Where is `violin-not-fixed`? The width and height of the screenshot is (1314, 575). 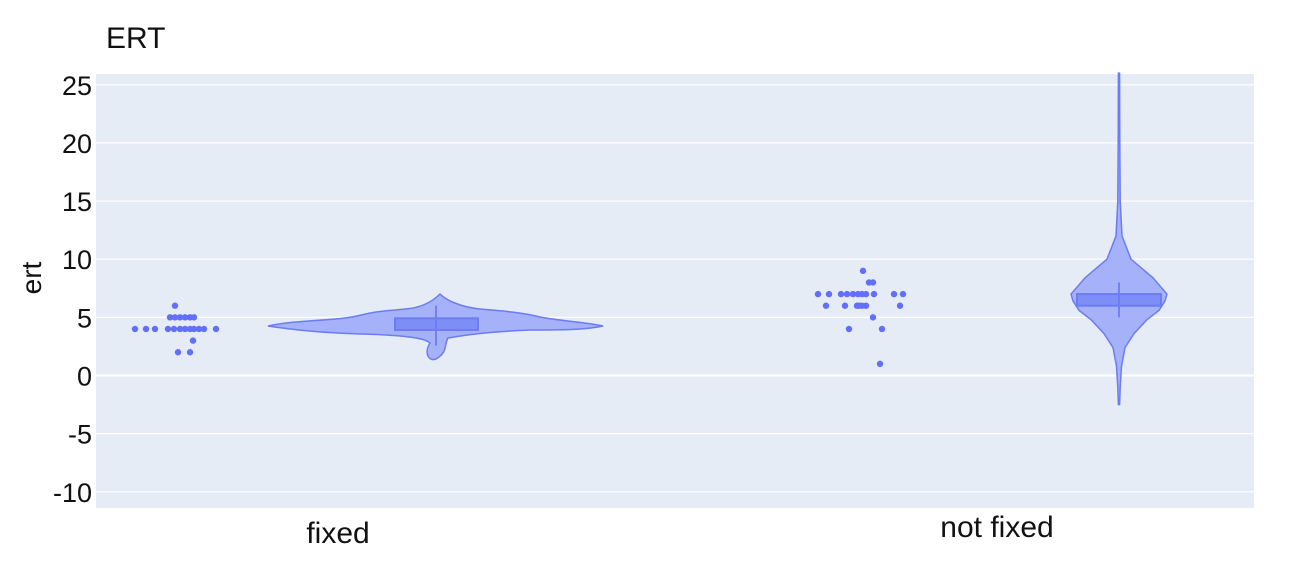 violin-not-fixed is located at coordinates (1119, 239).